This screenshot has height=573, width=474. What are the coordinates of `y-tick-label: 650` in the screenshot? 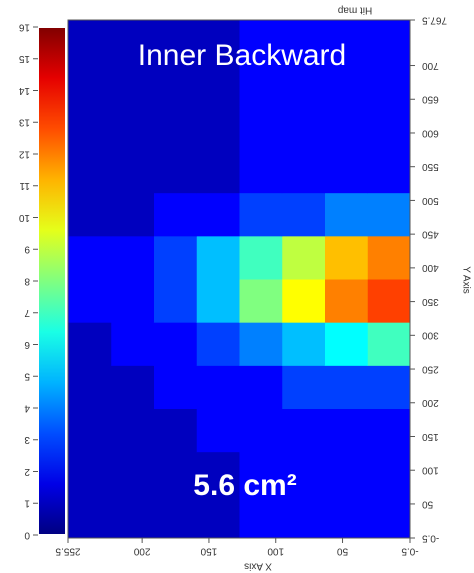 It's located at (430, 99).